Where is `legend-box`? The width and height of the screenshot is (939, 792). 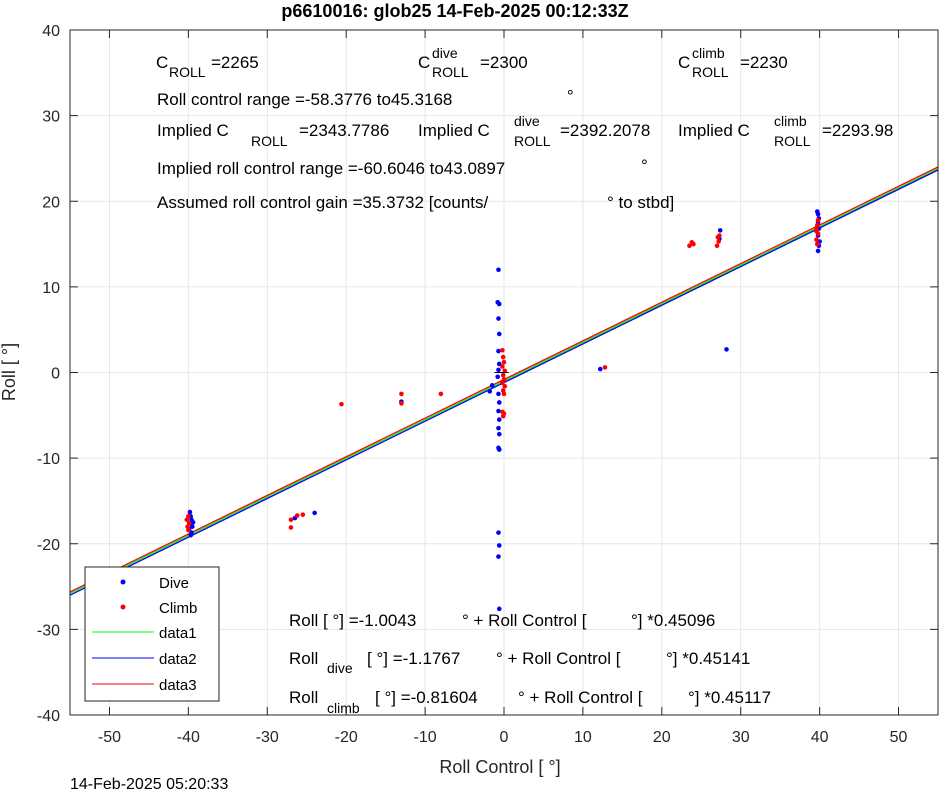 legend-box is located at coordinates (152, 634).